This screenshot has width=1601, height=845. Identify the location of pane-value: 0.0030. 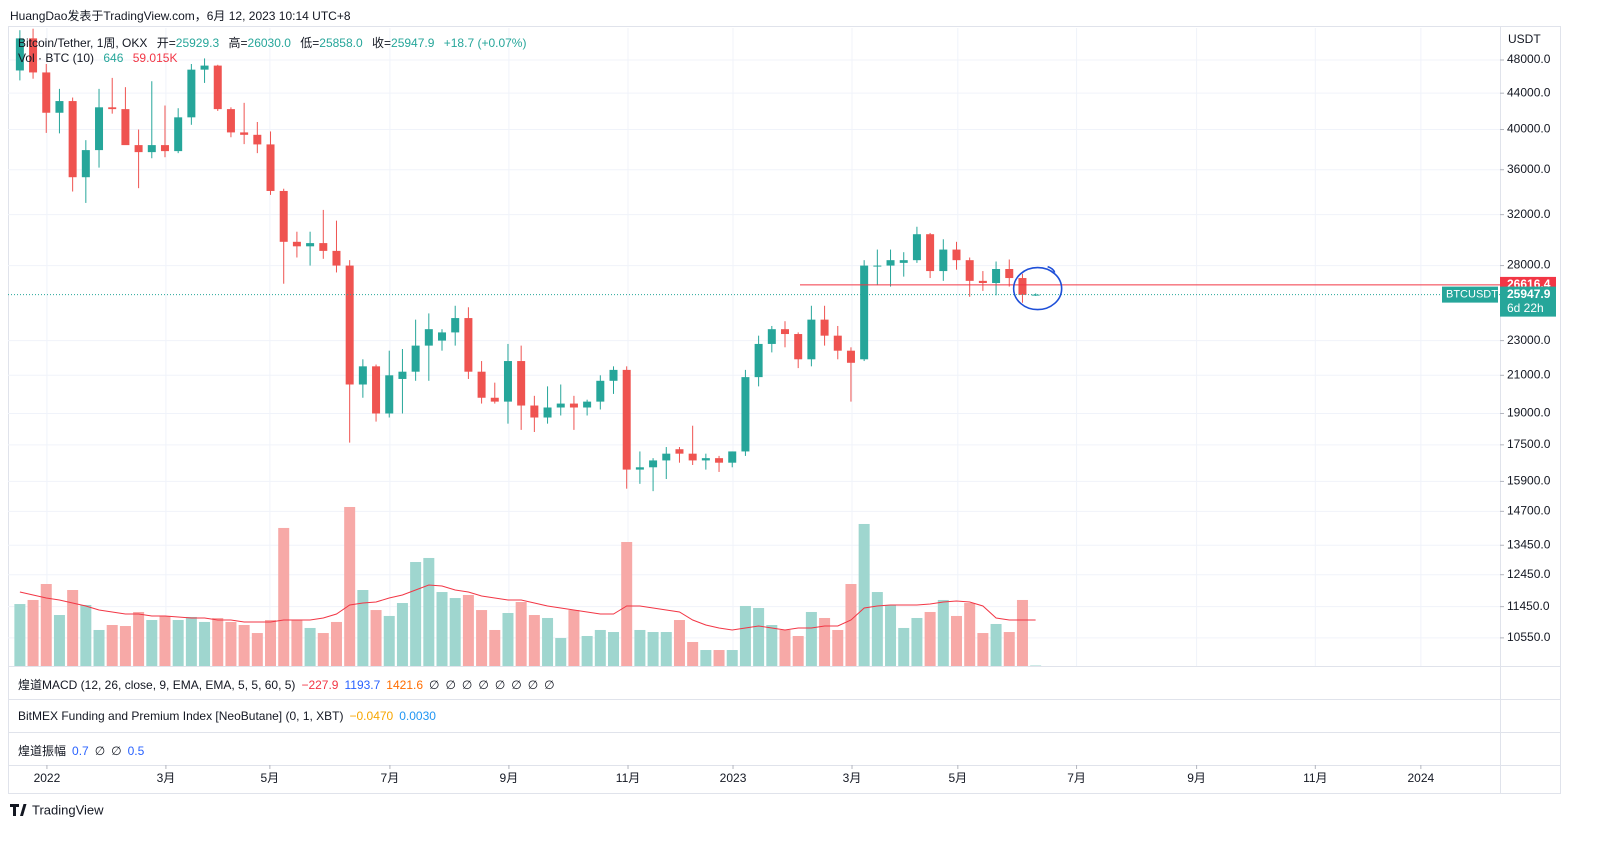
(417, 716).